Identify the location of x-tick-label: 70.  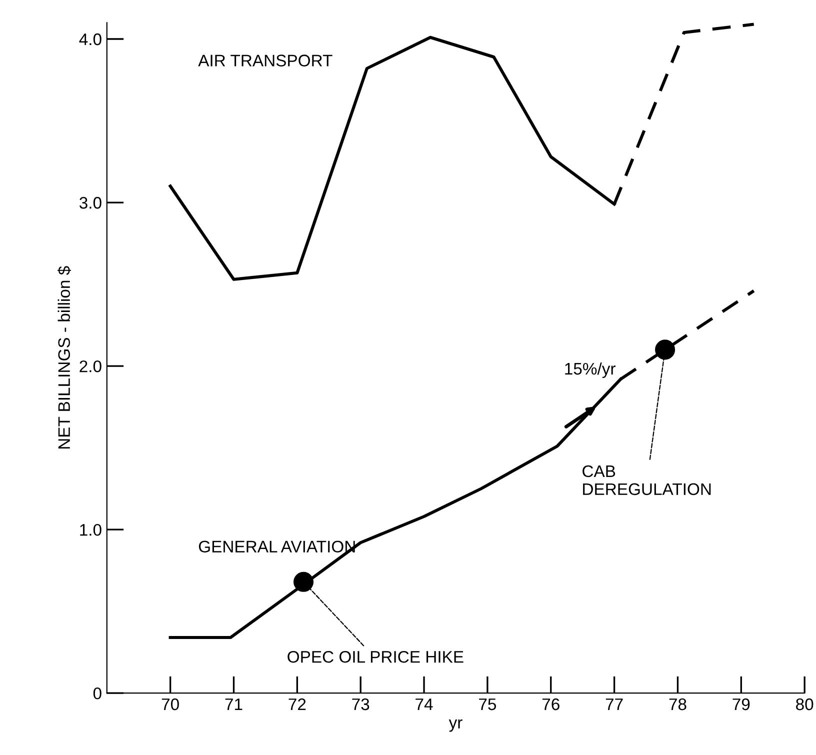
(170, 704).